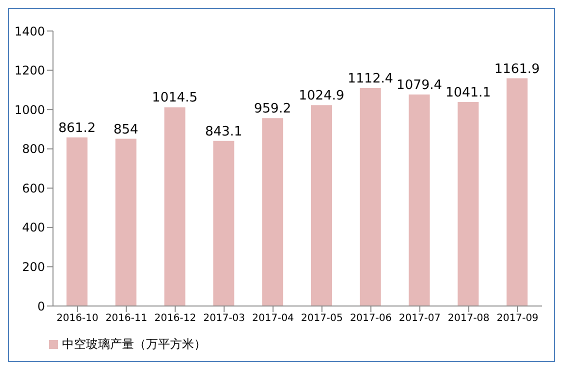 This screenshot has height=368, width=561. I want to click on data-label: 1014.5, so click(175, 98).